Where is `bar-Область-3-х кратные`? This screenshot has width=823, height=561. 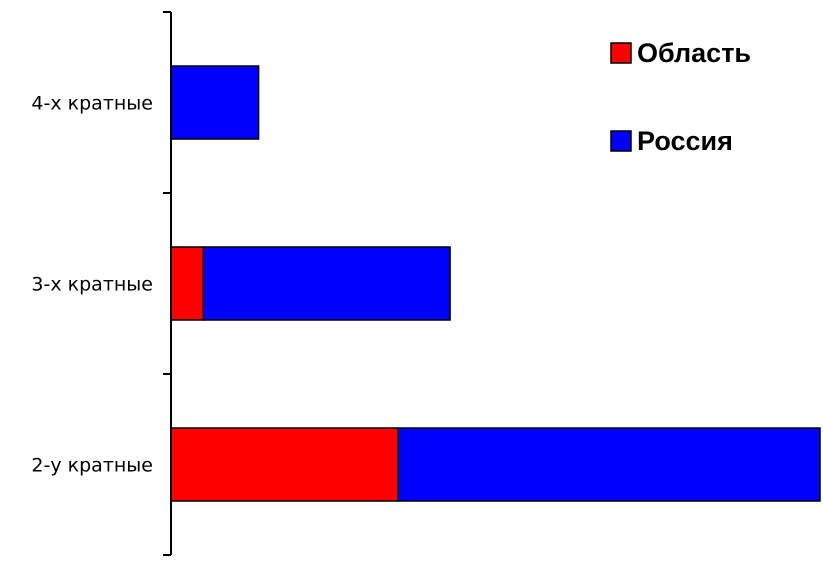
bar-Область-3-х кратные is located at coordinates (187, 283).